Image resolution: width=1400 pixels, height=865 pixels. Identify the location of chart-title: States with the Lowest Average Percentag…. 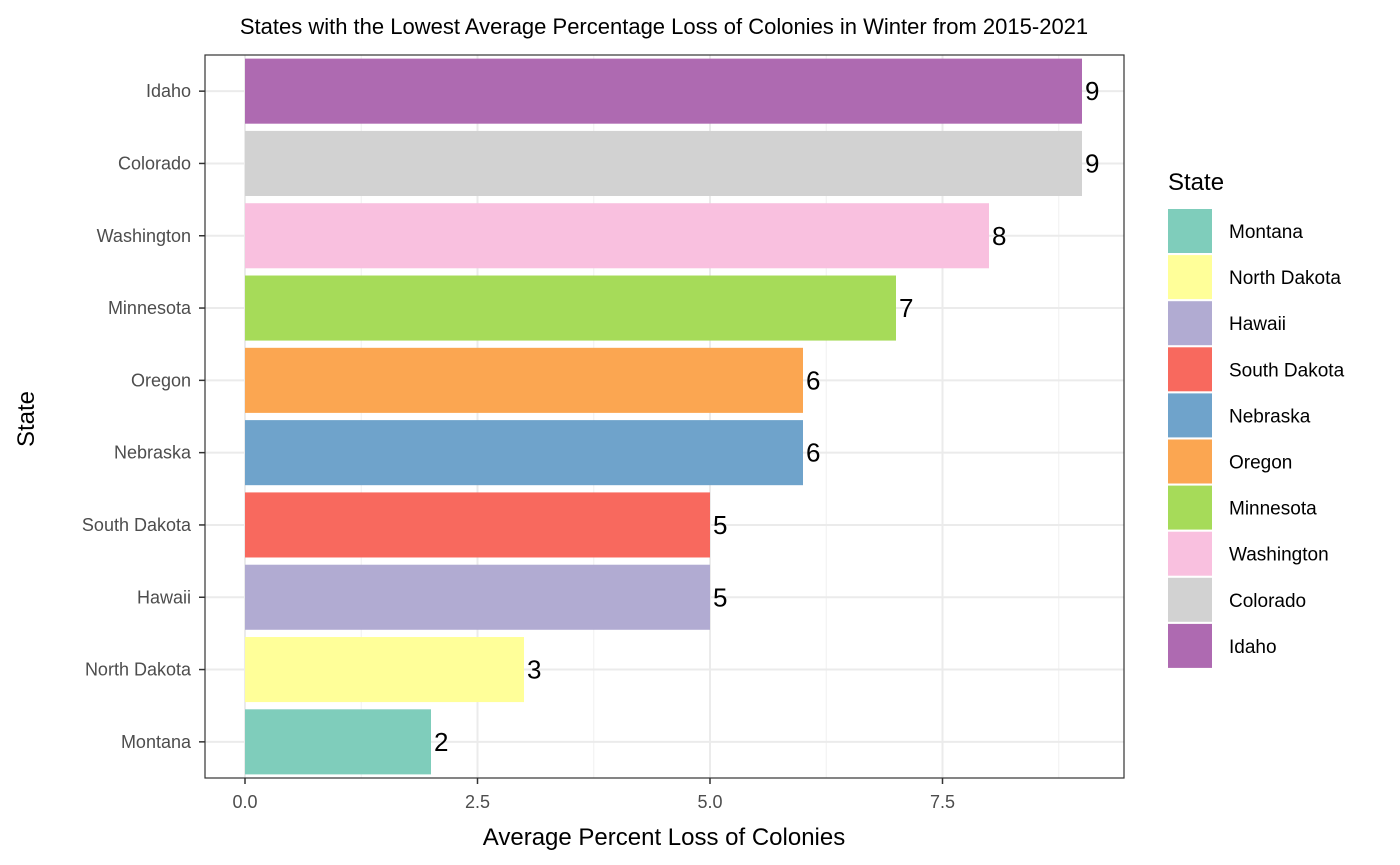
(664, 26).